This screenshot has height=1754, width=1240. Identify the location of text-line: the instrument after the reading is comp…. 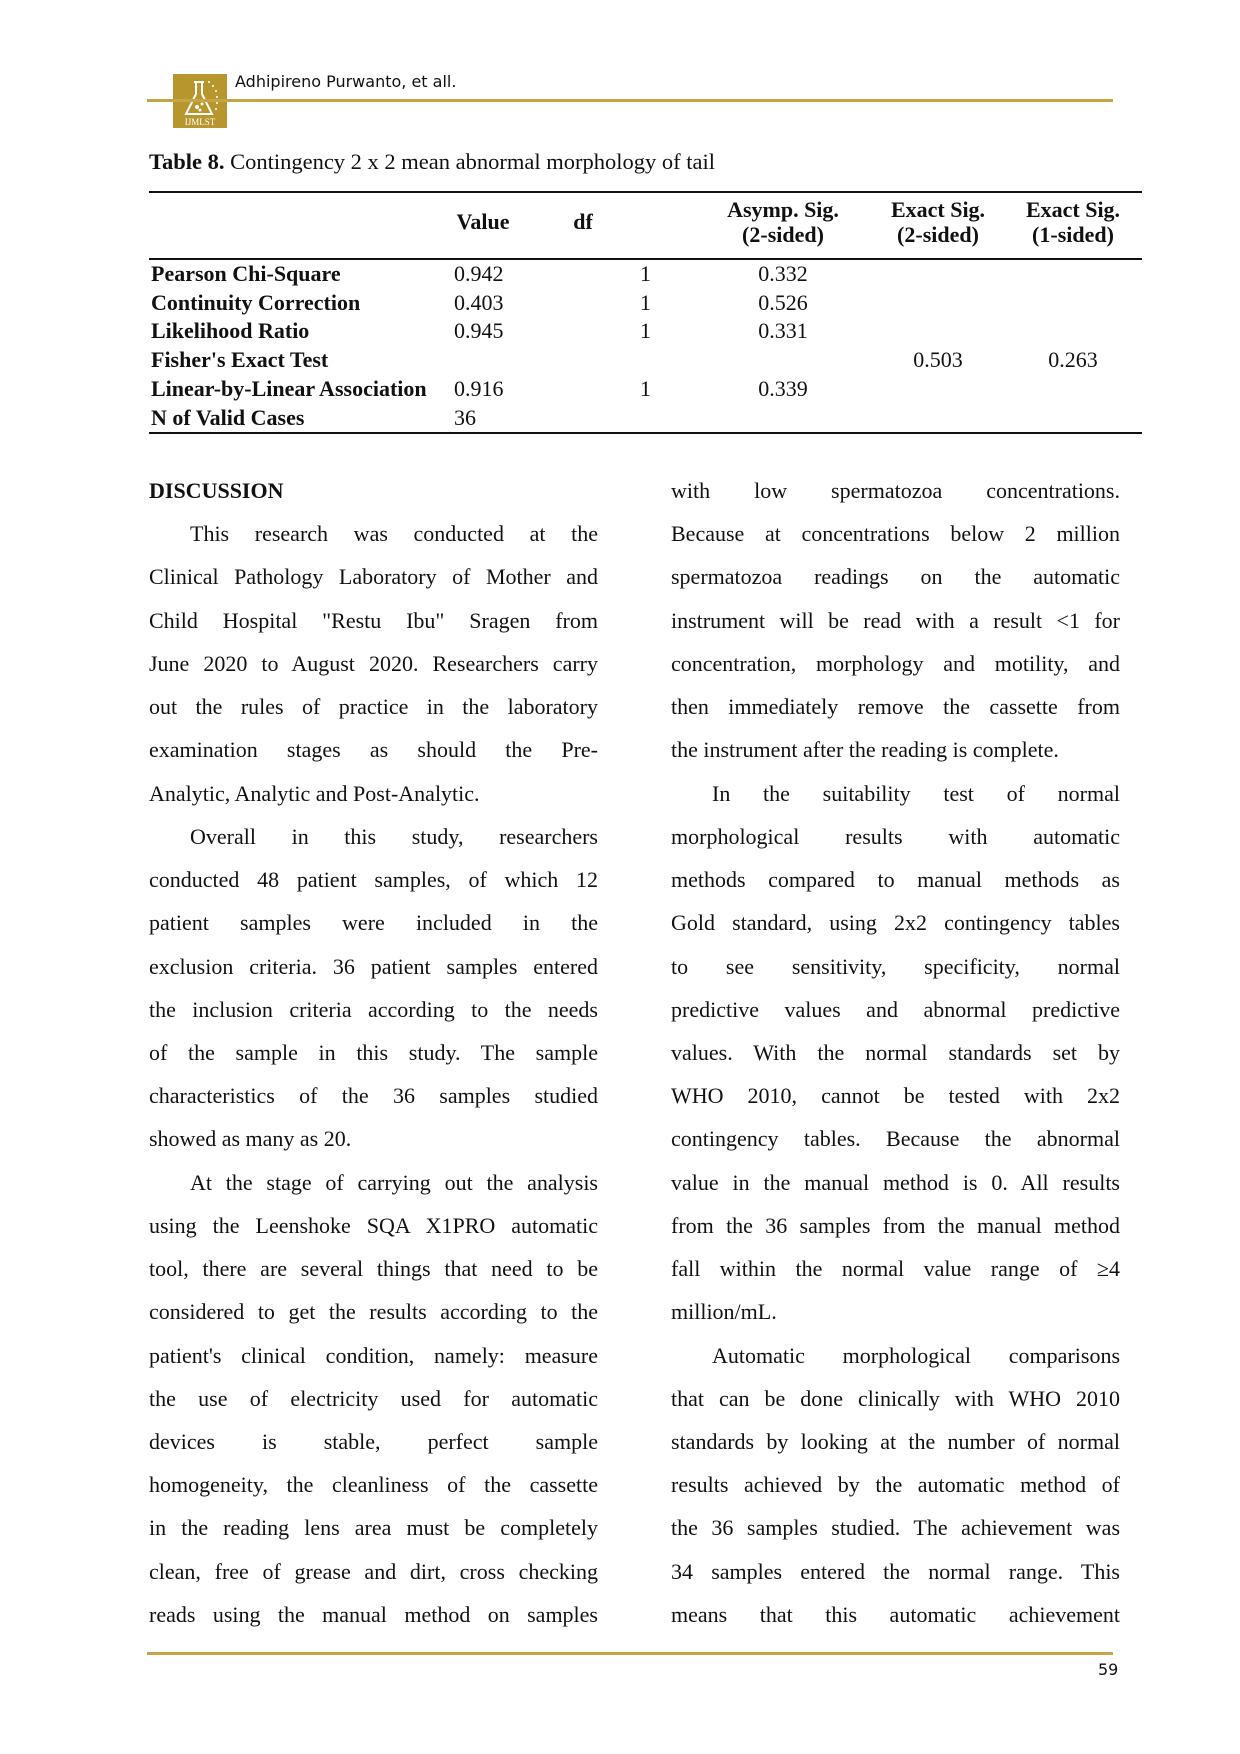
(865, 750).